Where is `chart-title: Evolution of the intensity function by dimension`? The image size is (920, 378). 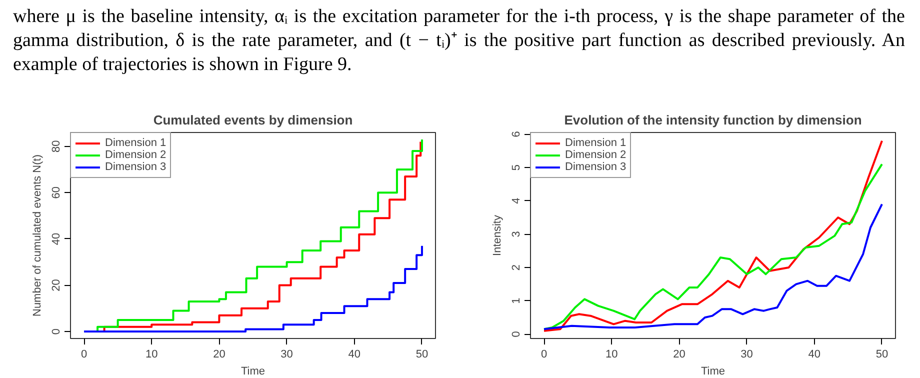 chart-title: Evolution of the intensity function by dimension is located at coordinates (713, 120).